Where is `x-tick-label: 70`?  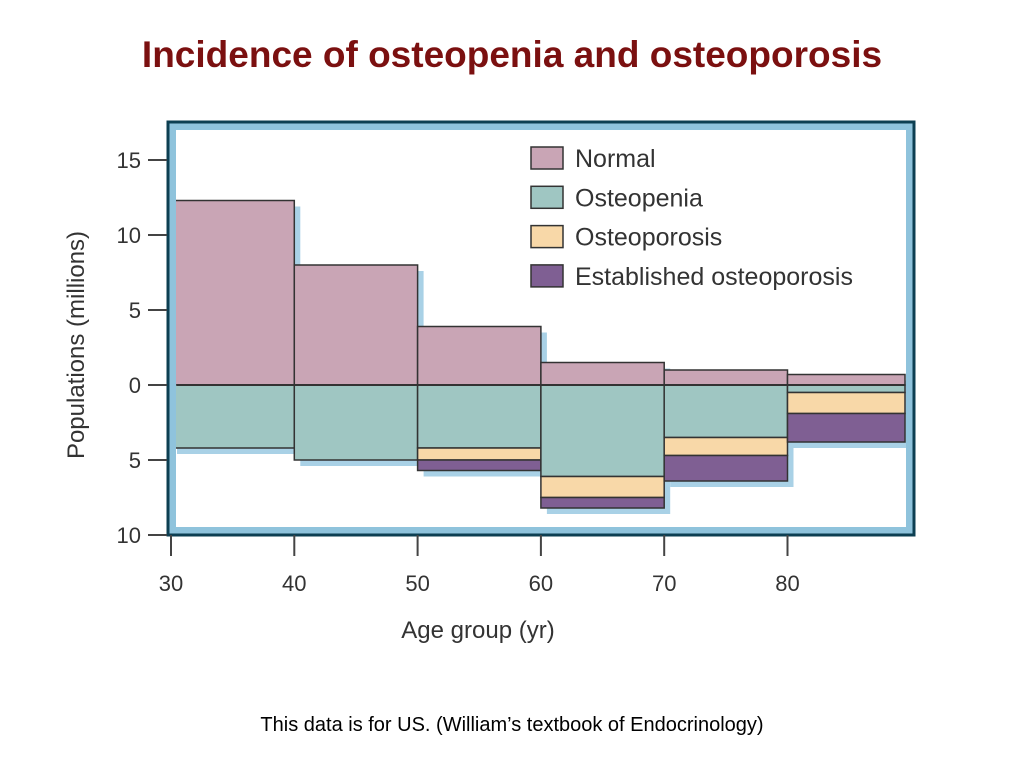 x-tick-label: 70 is located at coordinates (664, 583).